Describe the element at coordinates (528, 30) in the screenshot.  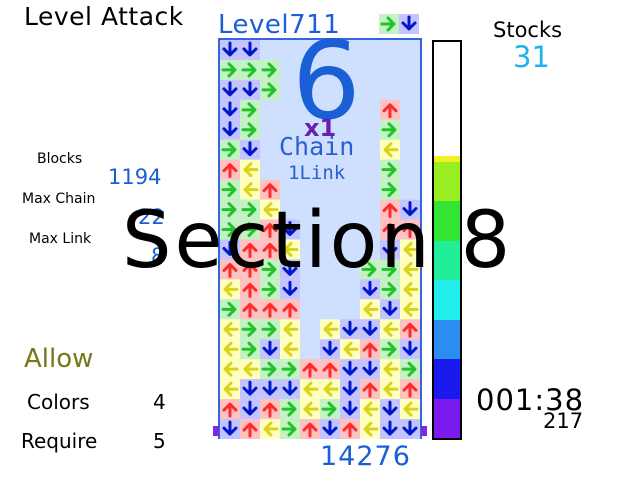
I see `stocks-label: Stocks` at that location.